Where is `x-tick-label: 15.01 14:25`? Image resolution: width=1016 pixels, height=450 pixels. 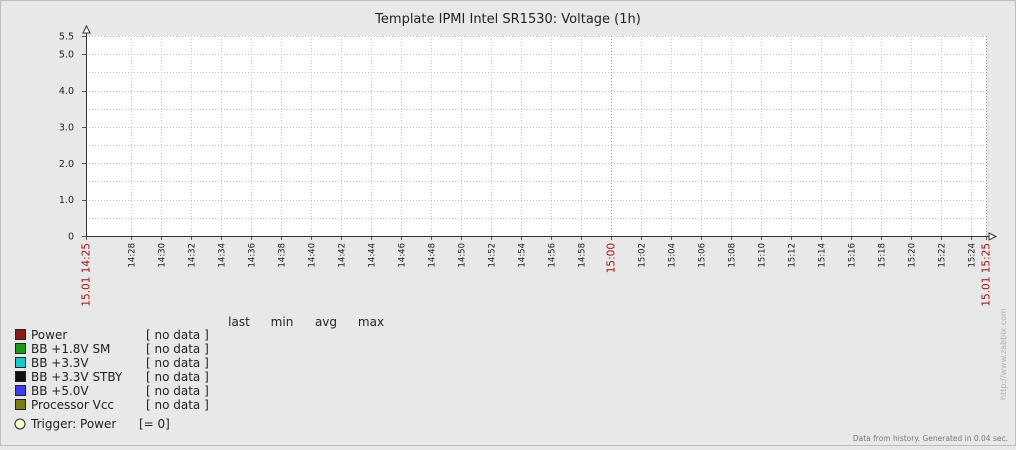 x-tick-label: 15.01 14:25 is located at coordinates (87, 275).